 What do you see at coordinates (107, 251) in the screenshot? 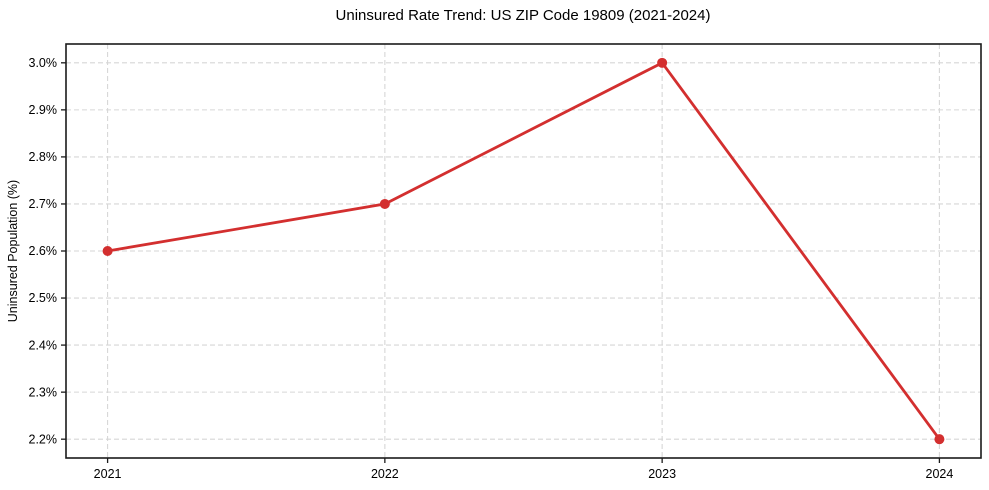
I see `data-point-2021` at bounding box center [107, 251].